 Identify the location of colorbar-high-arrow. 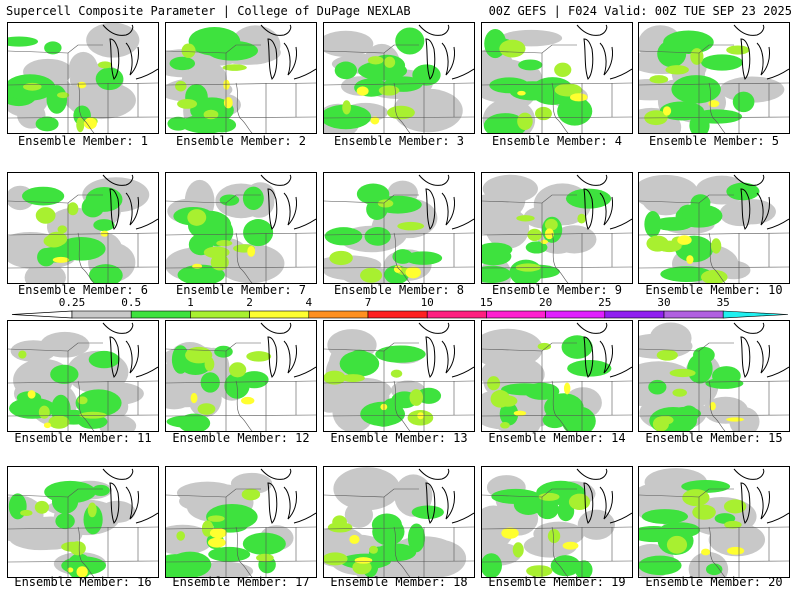
(755, 314).